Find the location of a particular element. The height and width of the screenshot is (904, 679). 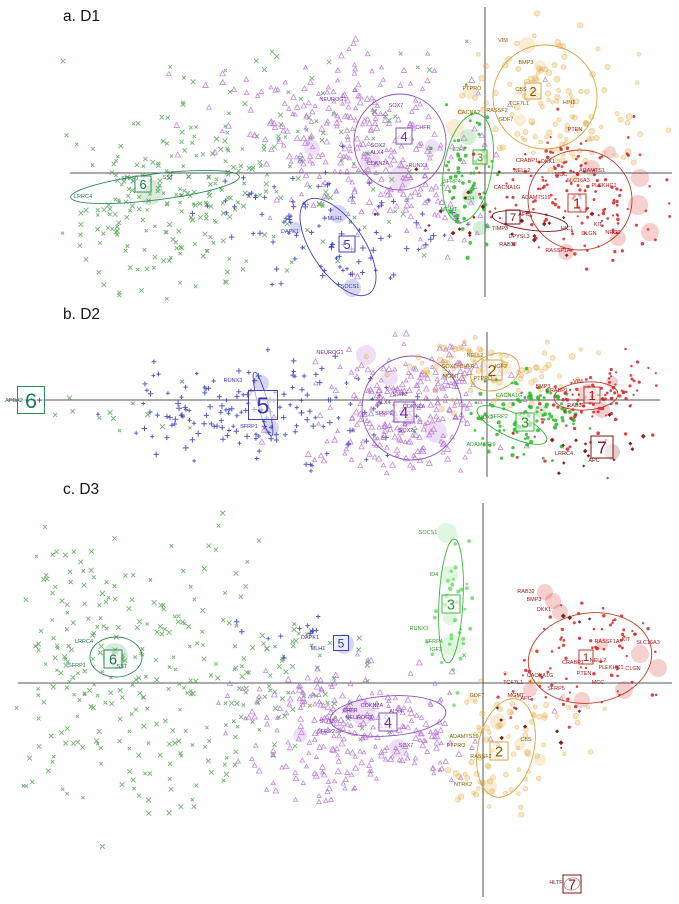

cluster-3-box: 3 is located at coordinates (451, 604).